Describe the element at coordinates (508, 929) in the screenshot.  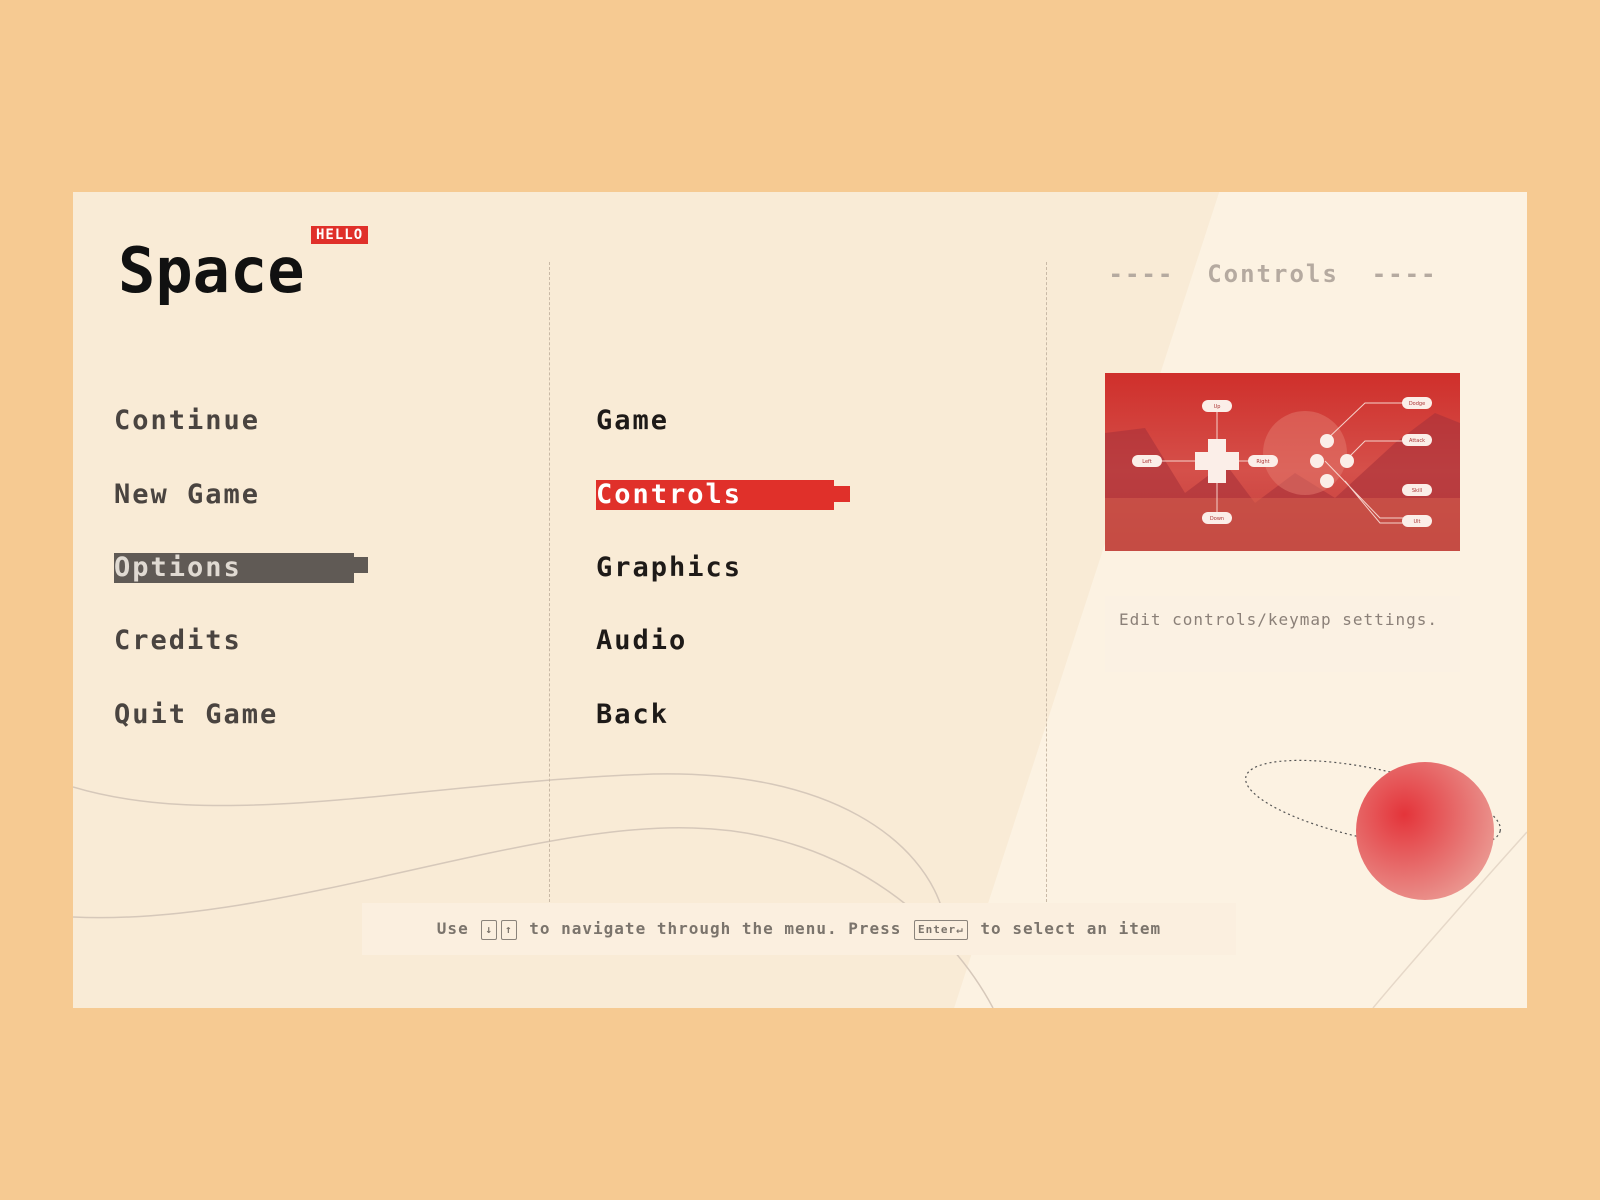
I see `up-key-icon: ↑` at that location.